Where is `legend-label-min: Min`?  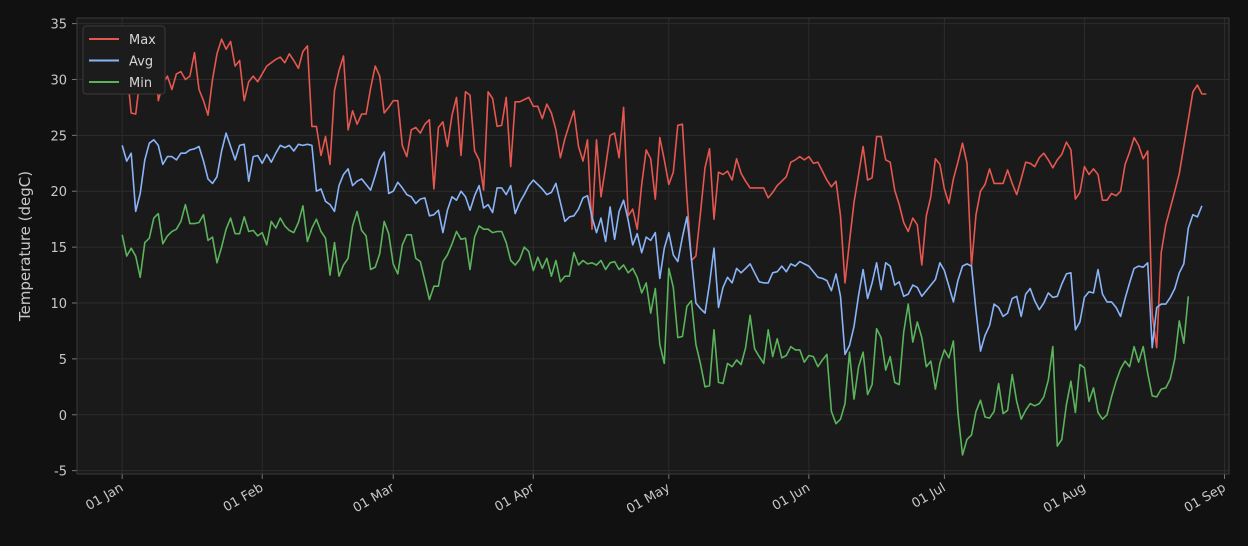 legend-label-min: Min is located at coordinates (140, 83).